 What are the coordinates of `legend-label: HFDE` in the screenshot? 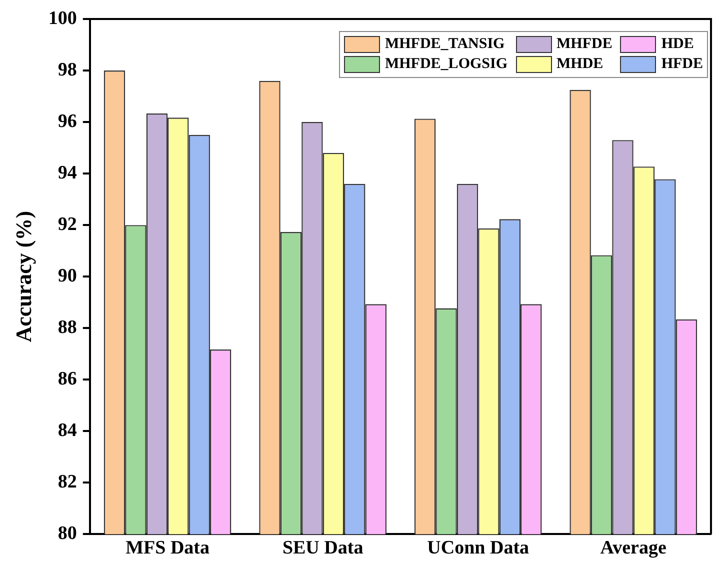 It's located at (682, 64).